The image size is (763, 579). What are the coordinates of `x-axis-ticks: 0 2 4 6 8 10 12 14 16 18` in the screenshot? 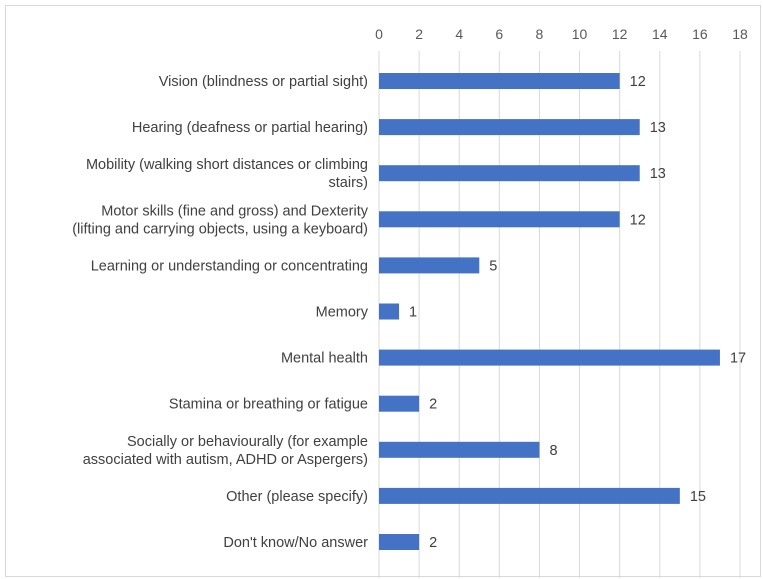 It's located at (561, 34).